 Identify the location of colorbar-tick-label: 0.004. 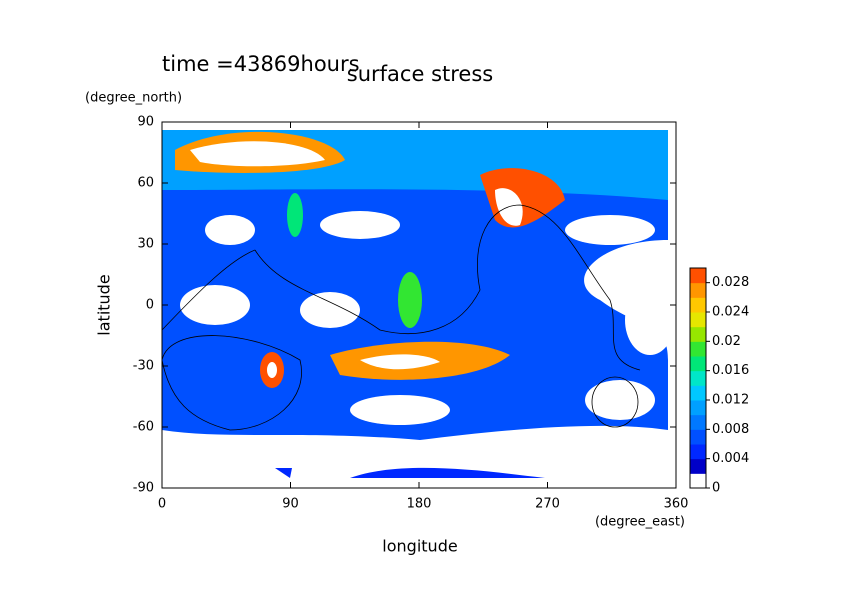
(730, 458).